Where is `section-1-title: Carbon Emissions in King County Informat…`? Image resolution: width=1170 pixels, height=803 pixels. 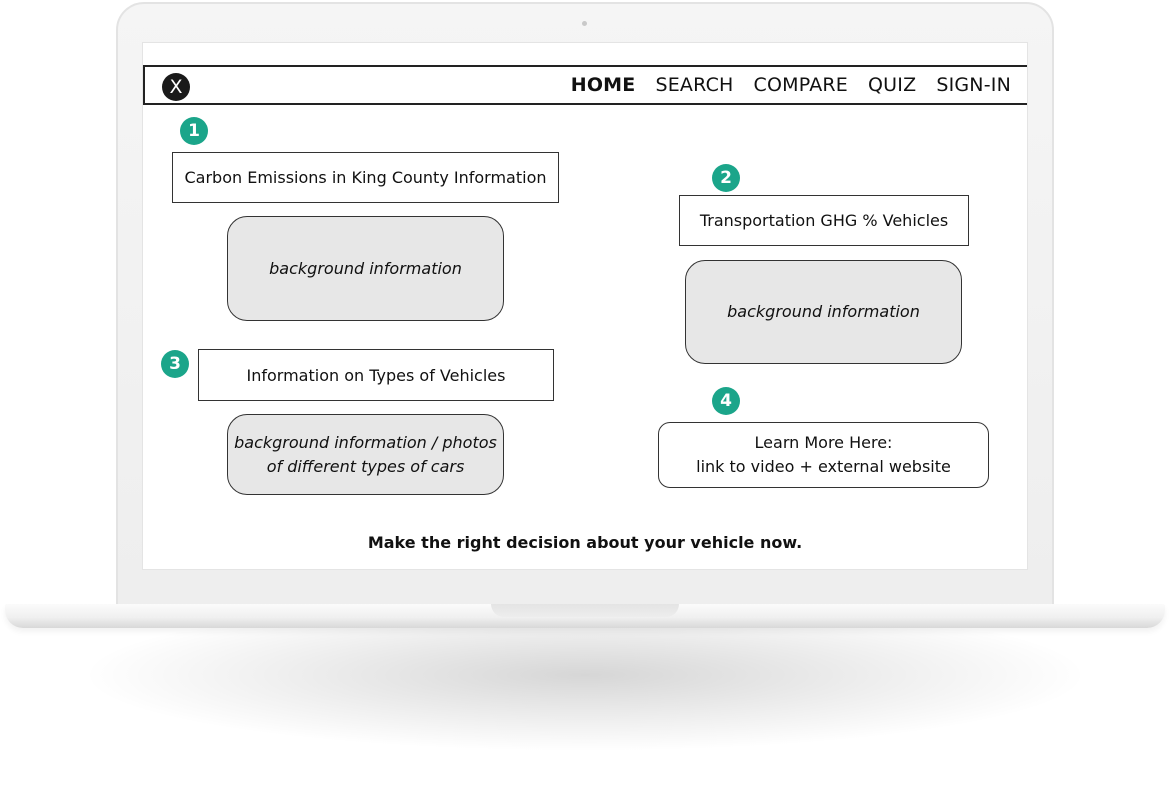
section-1-title: Carbon Emissions in King County Informat… is located at coordinates (365, 177).